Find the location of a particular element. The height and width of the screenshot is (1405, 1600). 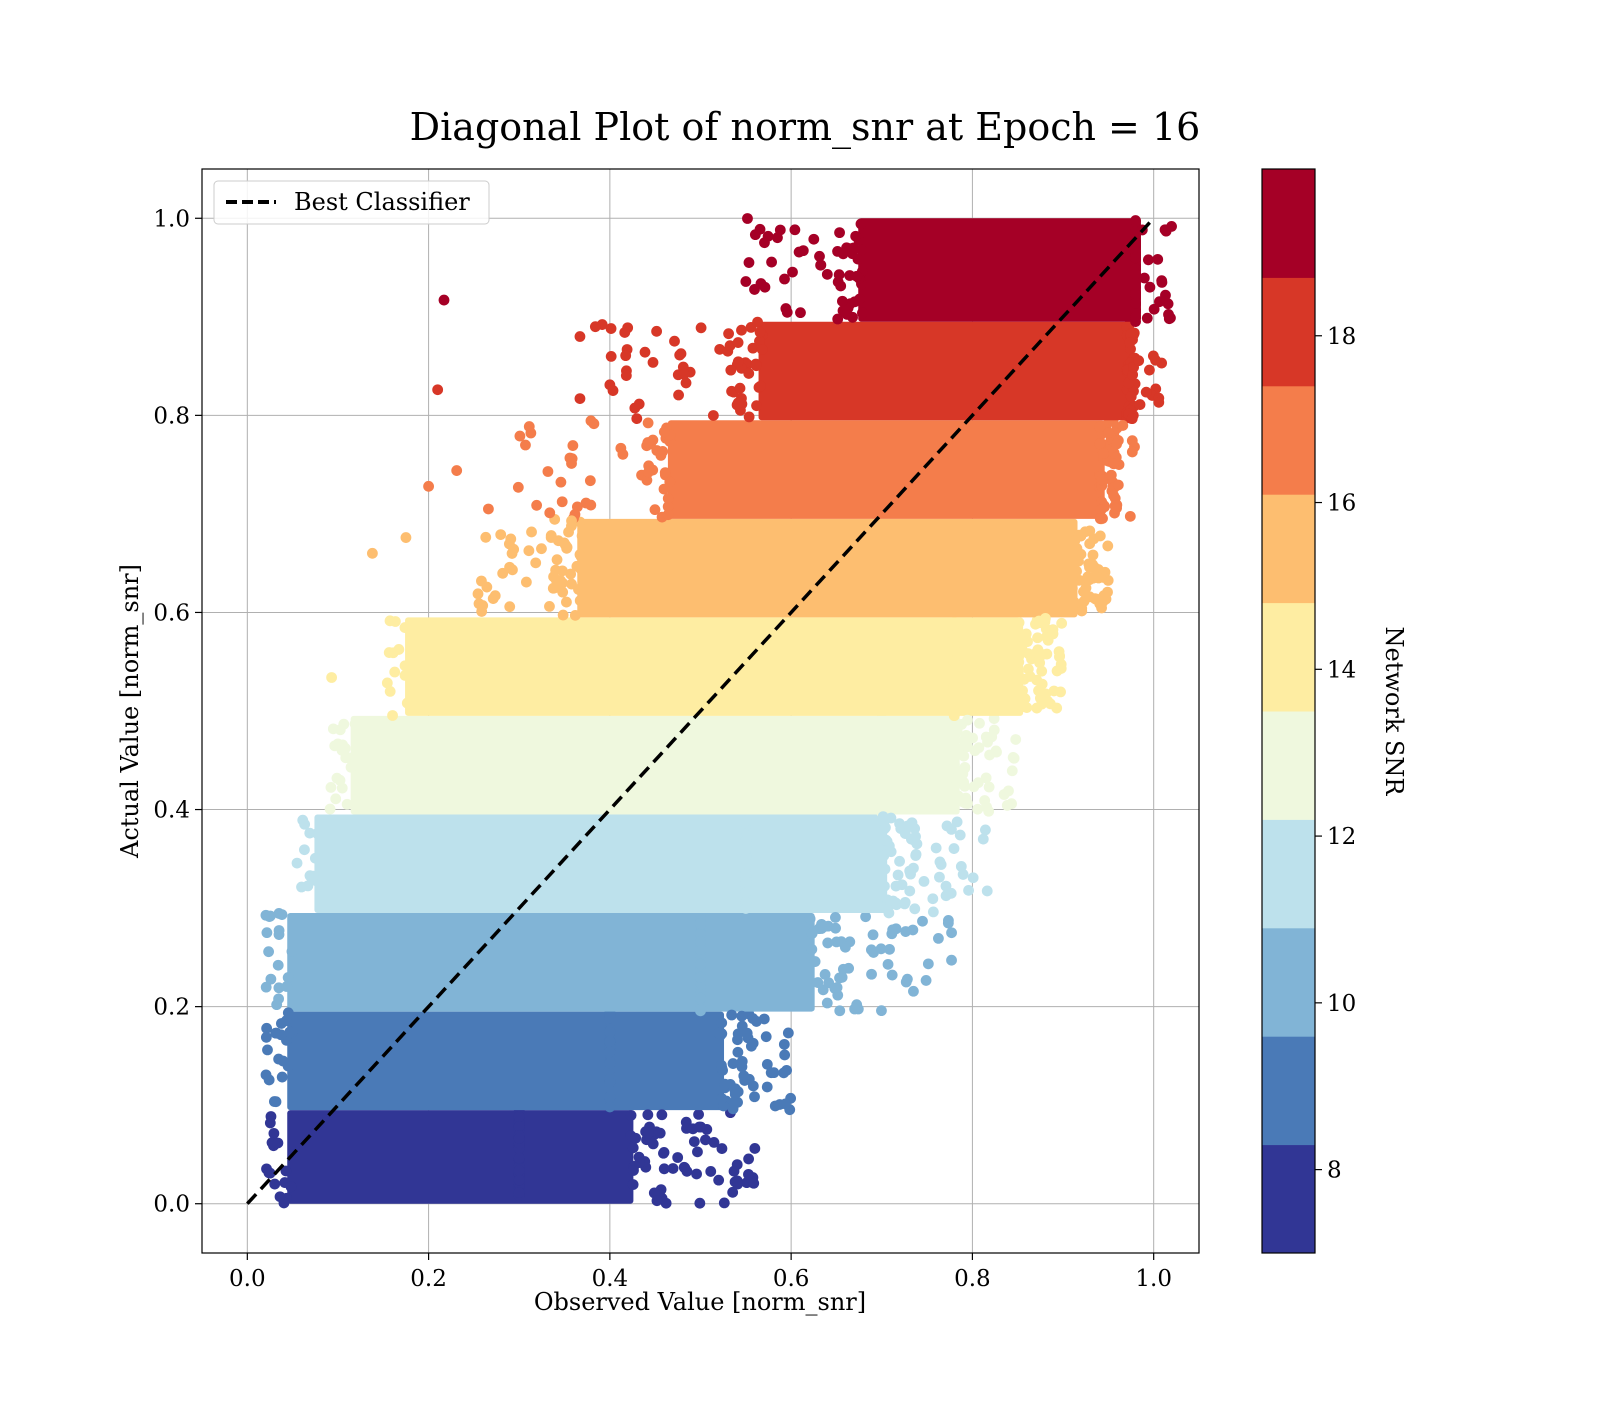

legend: Best Classifier is located at coordinates (351, 202).